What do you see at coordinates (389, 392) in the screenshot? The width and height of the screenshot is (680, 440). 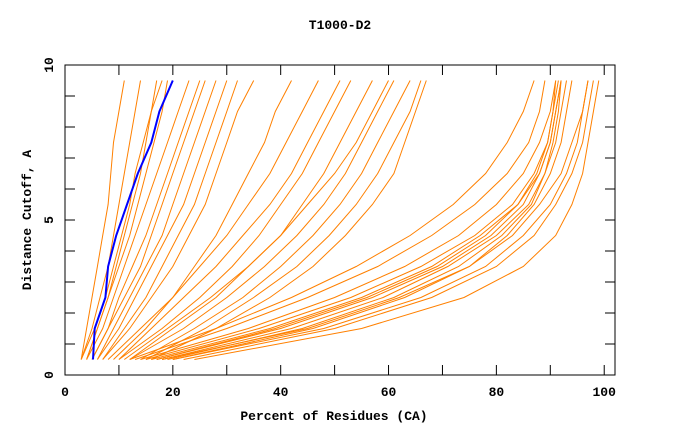 I see `x-tick-label: 60` at bounding box center [389, 392].